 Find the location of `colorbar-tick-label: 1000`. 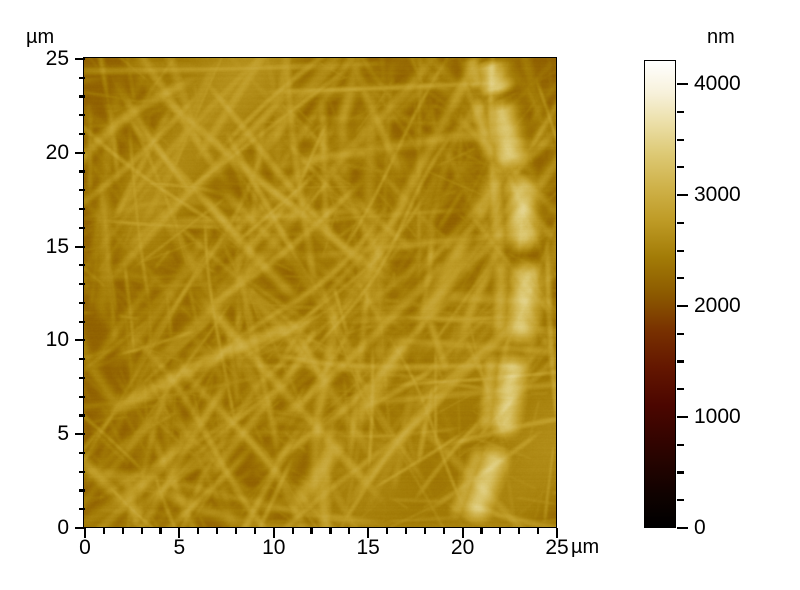

colorbar-tick-label: 1000 is located at coordinates (717, 417).